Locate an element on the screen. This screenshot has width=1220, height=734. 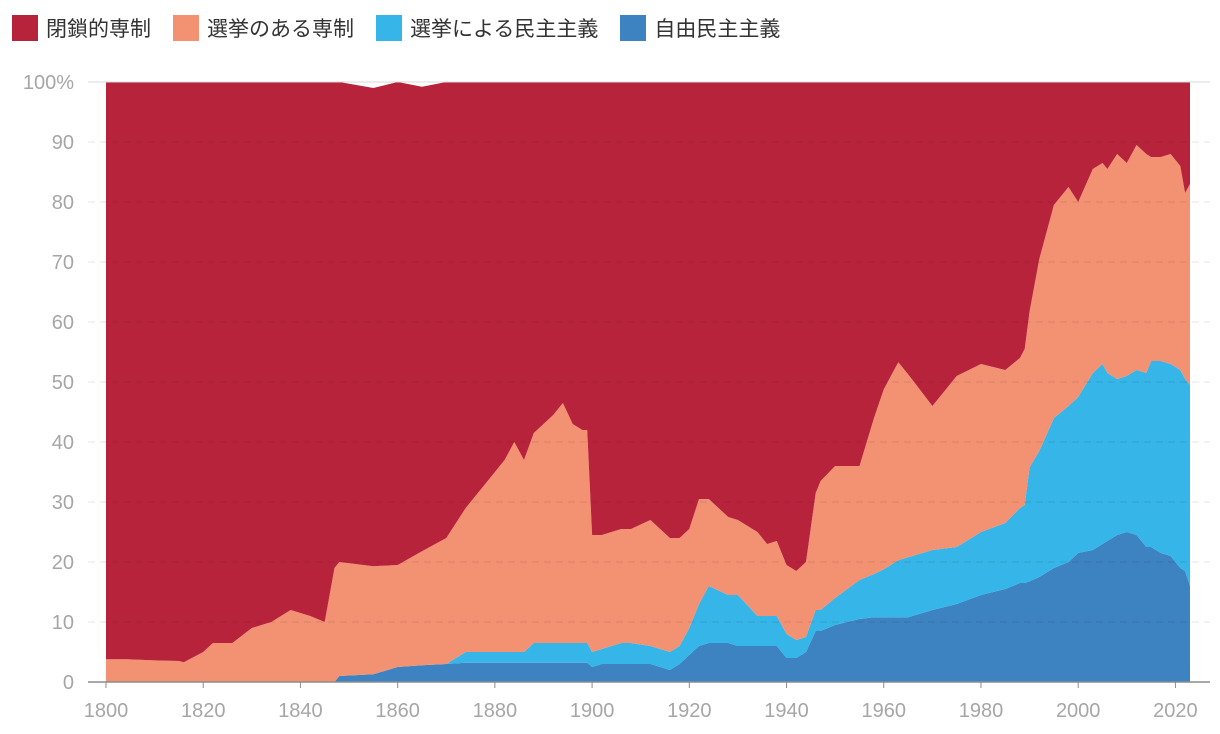
x-tick-label: 1900 is located at coordinates (592, 711).